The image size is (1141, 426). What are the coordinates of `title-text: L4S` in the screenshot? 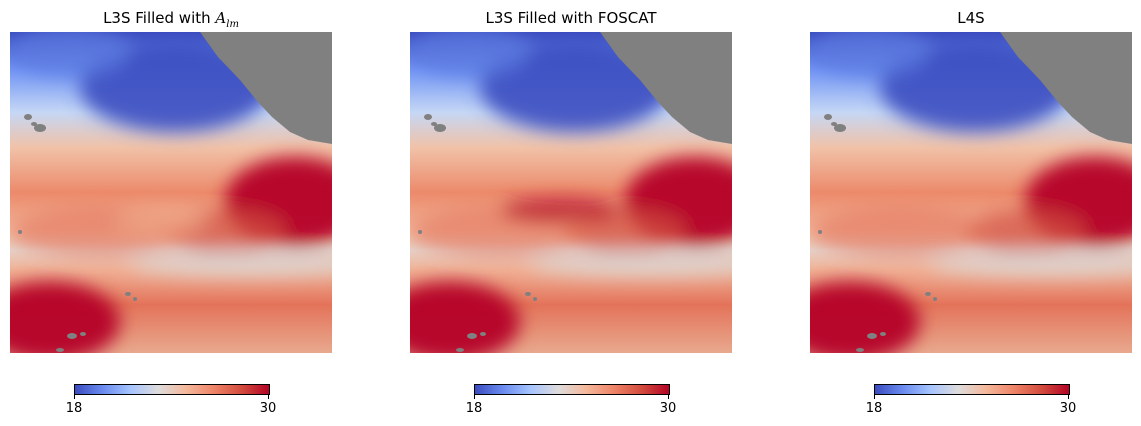 It's located at (971, 18).